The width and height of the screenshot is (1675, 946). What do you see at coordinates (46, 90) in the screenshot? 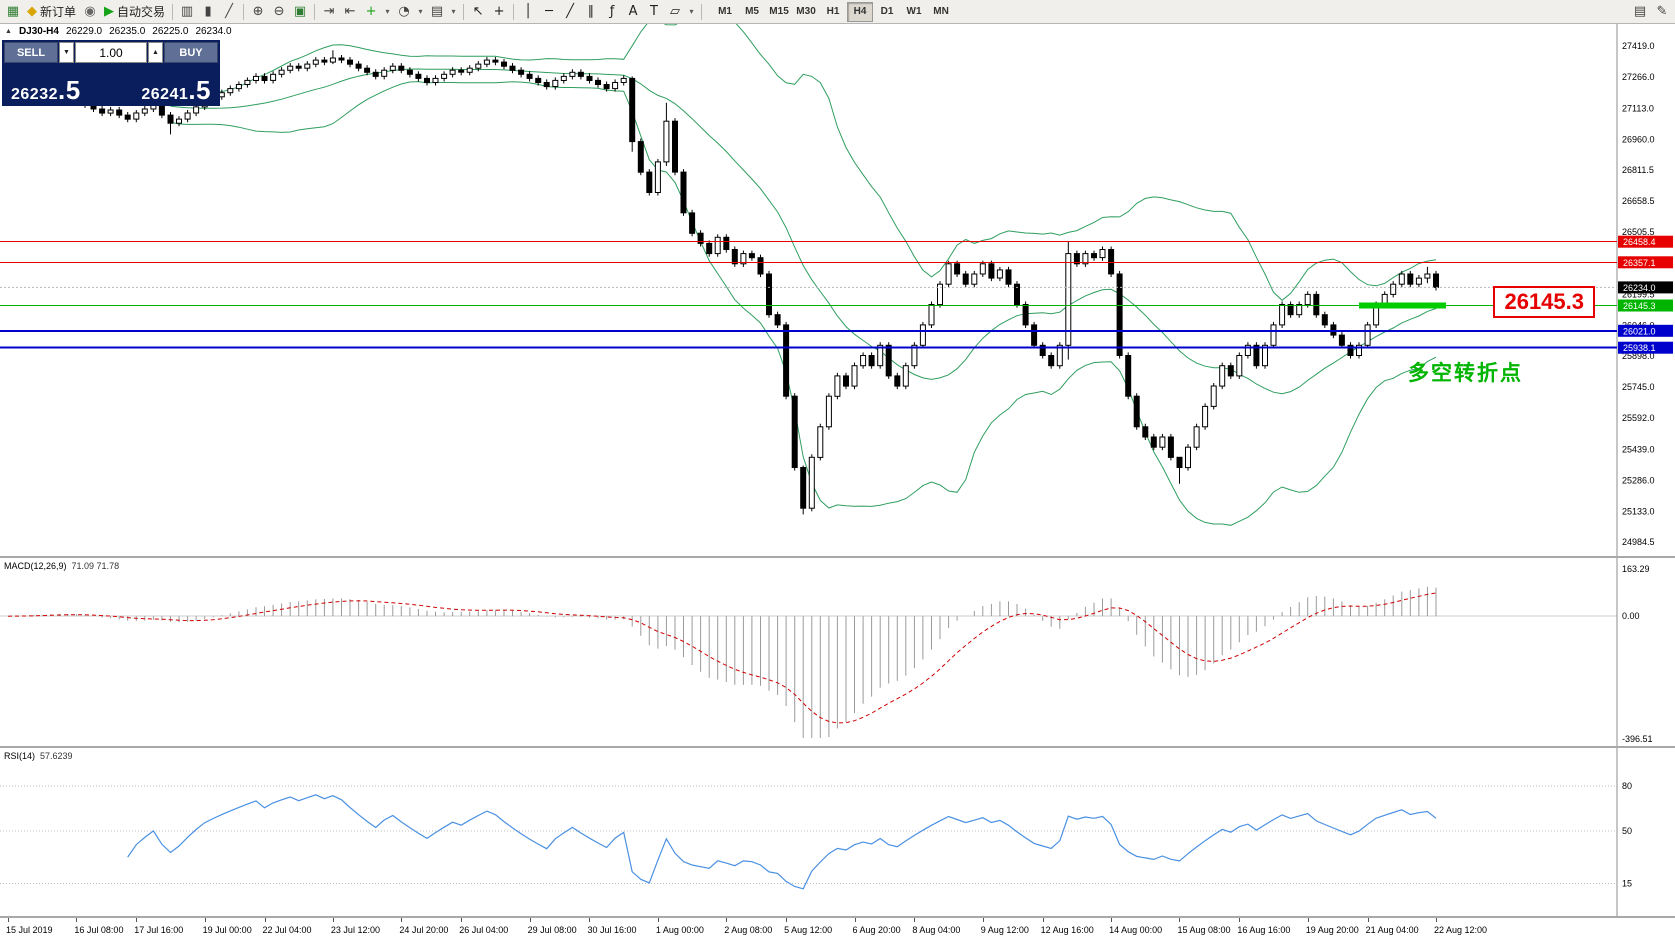
I see `sell-price: 26232.5` at bounding box center [46, 90].